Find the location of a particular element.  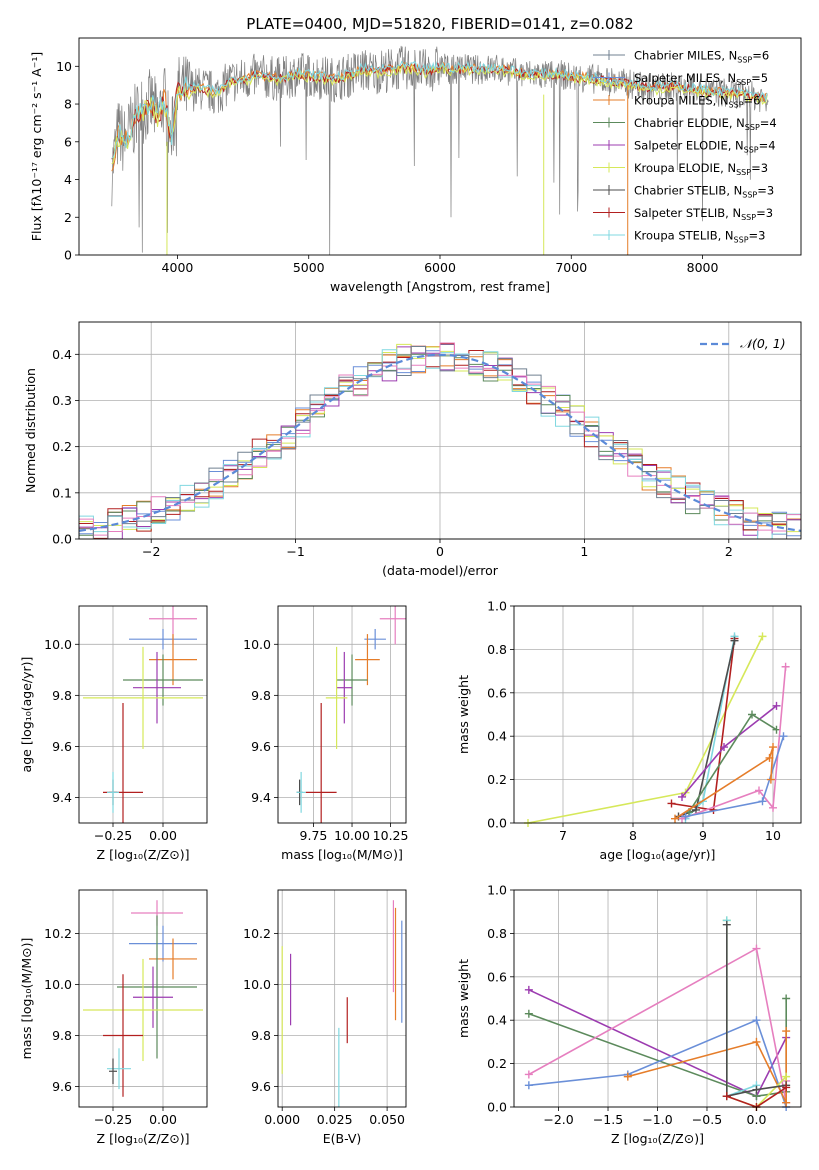

y-tick-label: 0.0 is located at coordinates (497, 823).